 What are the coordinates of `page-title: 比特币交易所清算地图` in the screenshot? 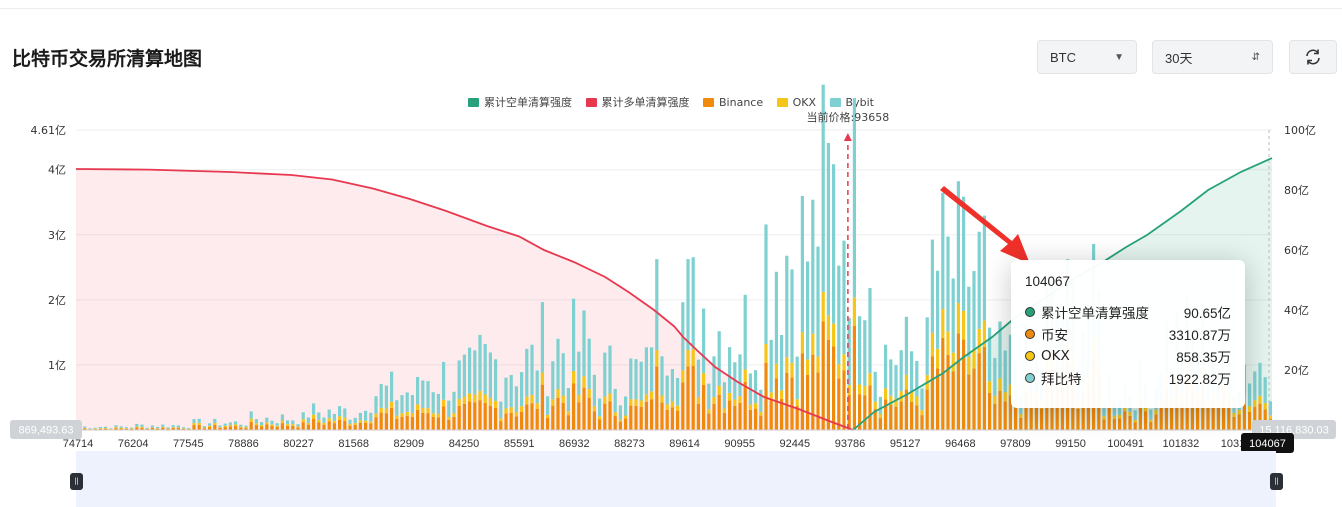 It's located at (107, 59).